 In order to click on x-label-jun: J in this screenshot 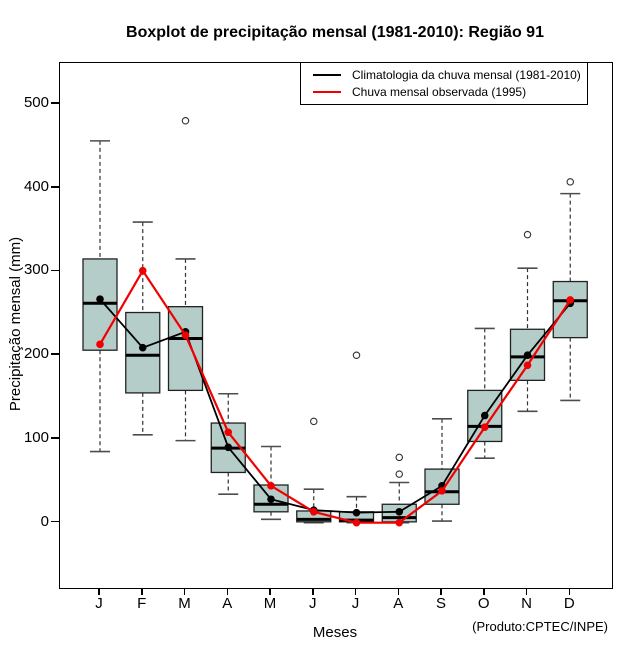, I will do `click(313, 603)`.